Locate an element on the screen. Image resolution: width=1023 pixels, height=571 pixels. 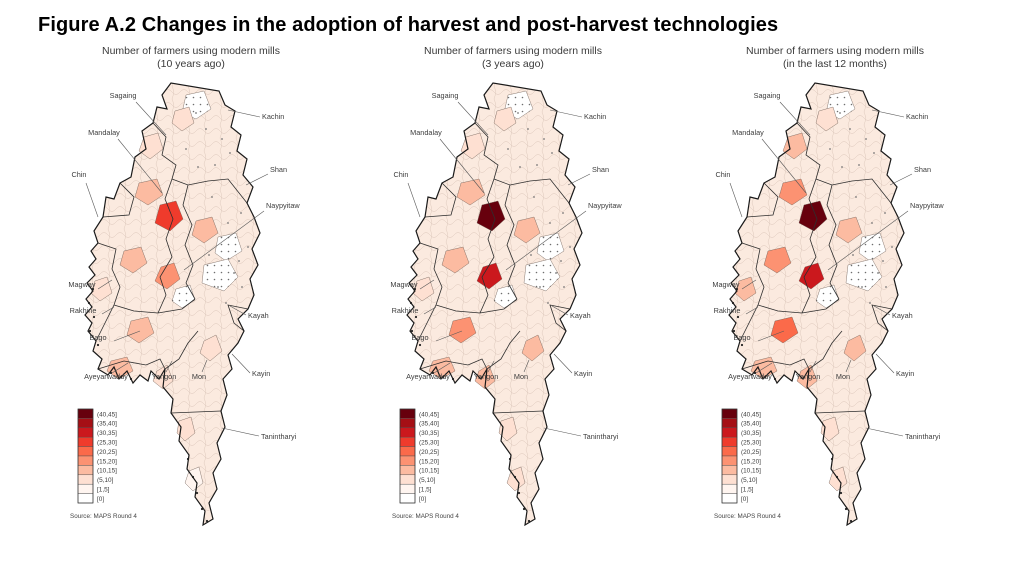
region-label-naypyitaw: Naypyitaw is located at coordinates (283, 205).